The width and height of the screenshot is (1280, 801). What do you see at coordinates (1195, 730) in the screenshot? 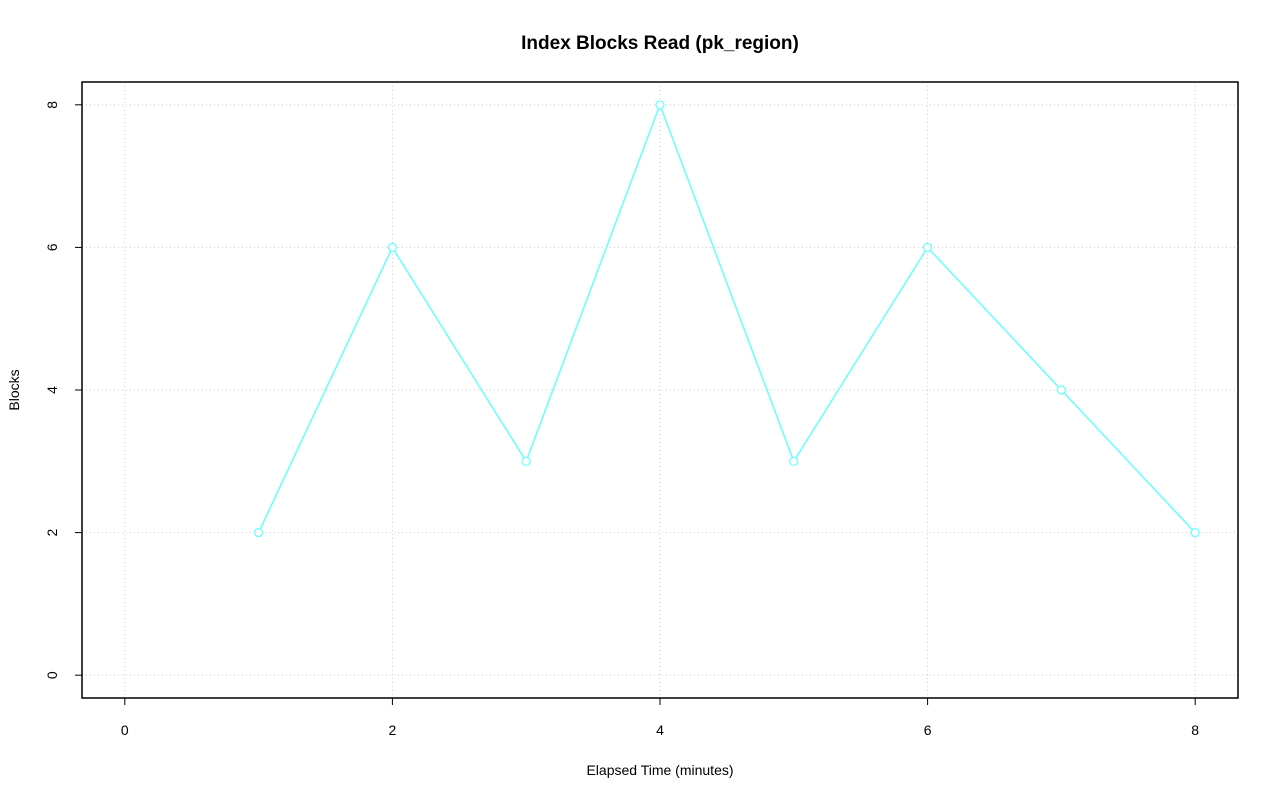
I see `x-tick-label: 8` at bounding box center [1195, 730].